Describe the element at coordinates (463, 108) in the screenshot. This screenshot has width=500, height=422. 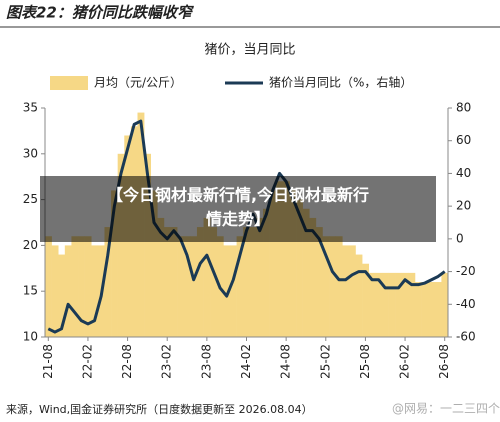
I see `y2-tick-label: 80` at that location.